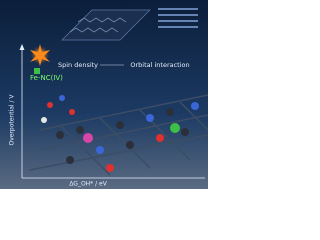 This screenshot has height=240, width=320. I want to click on matrix-text, so click(178, 18).